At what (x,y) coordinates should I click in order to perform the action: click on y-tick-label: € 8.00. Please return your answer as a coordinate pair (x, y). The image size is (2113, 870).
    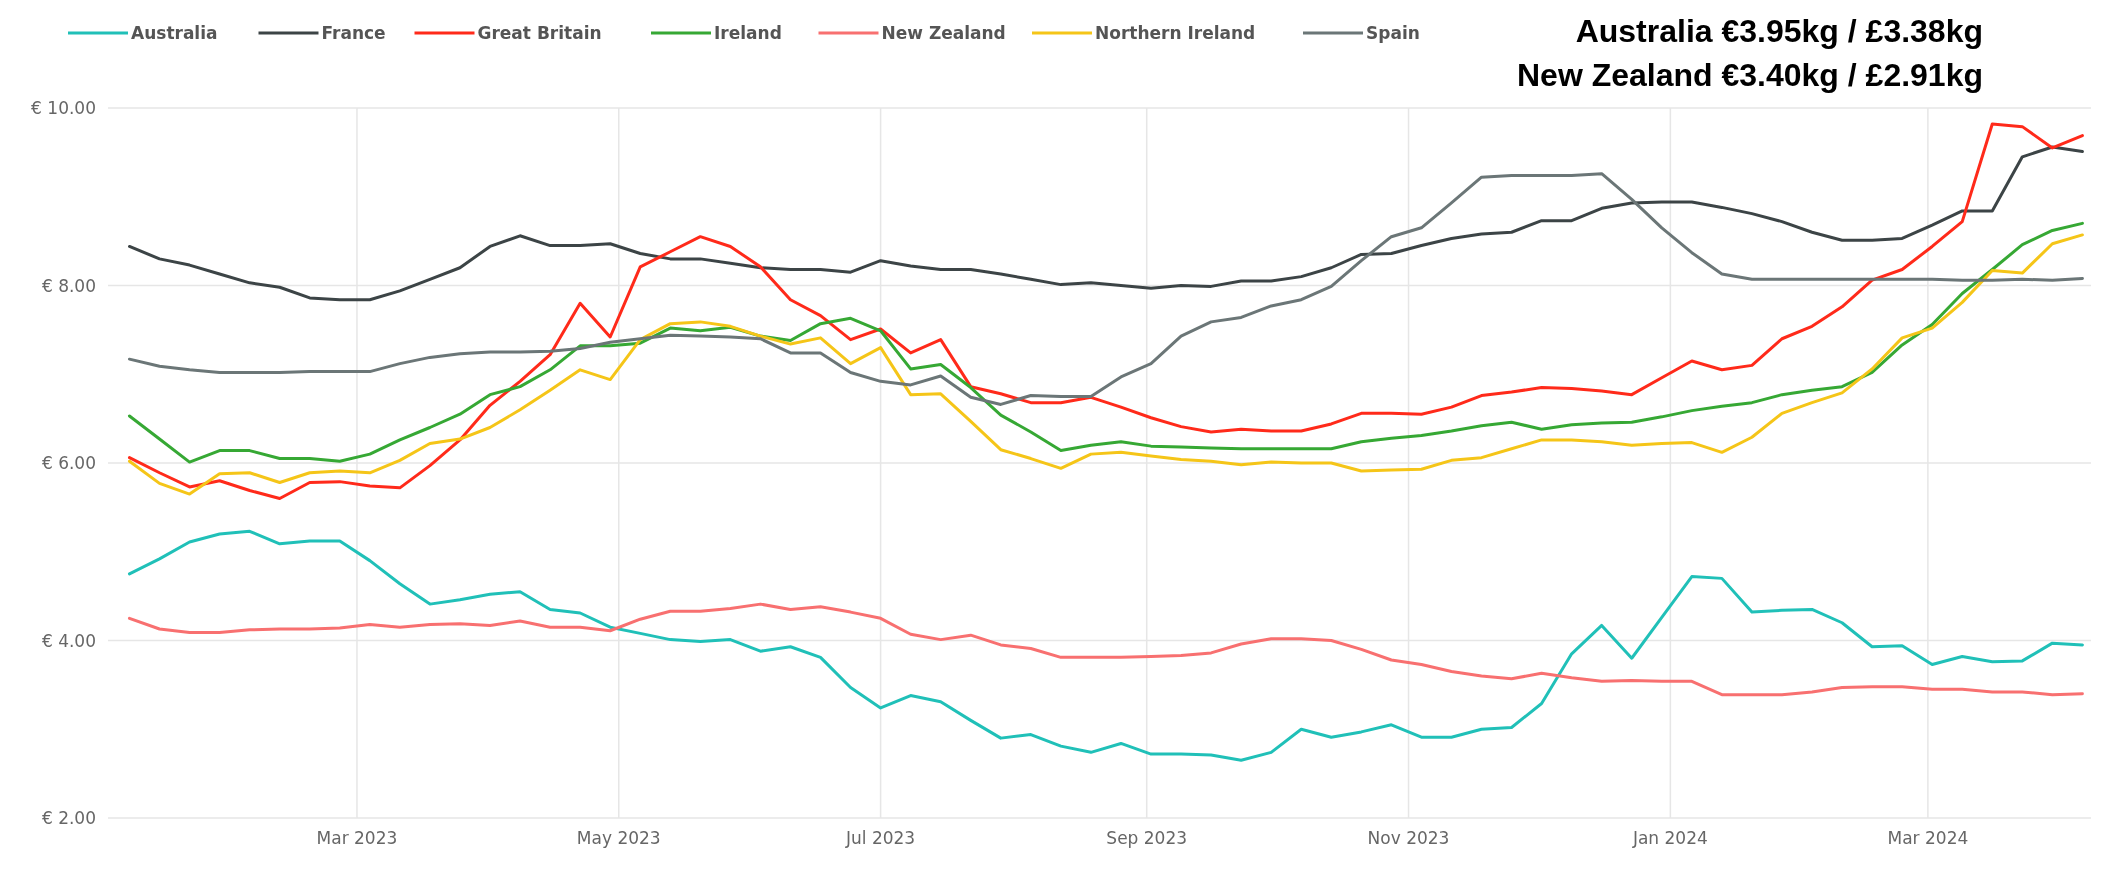
    Looking at the image, I should click on (68, 285).